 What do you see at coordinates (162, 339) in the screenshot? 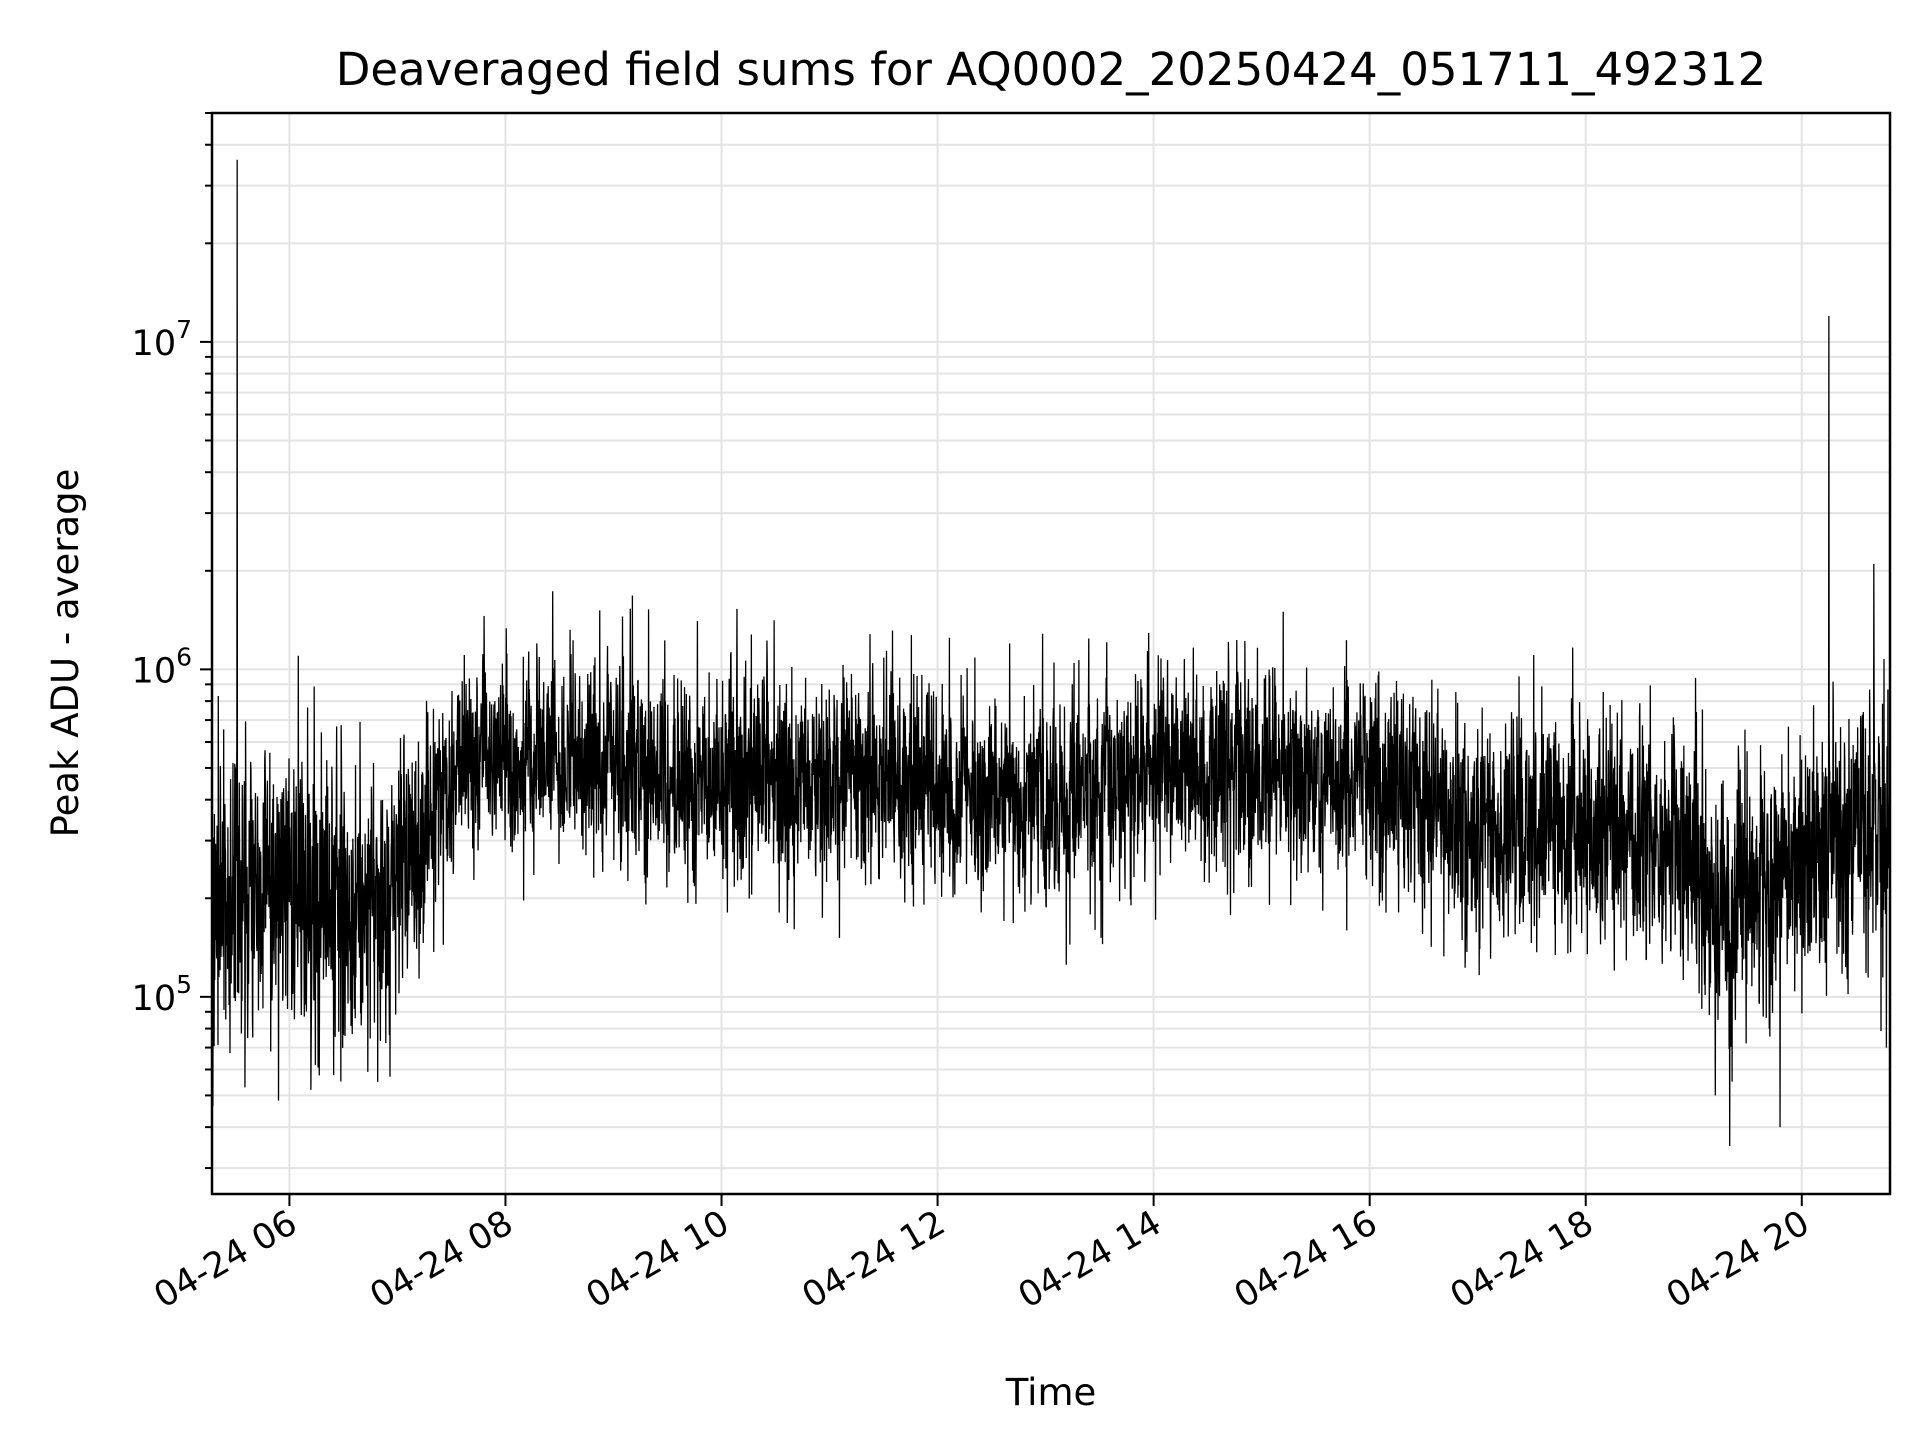
I see `y-tick-label: 10⁷` at bounding box center [162, 339].